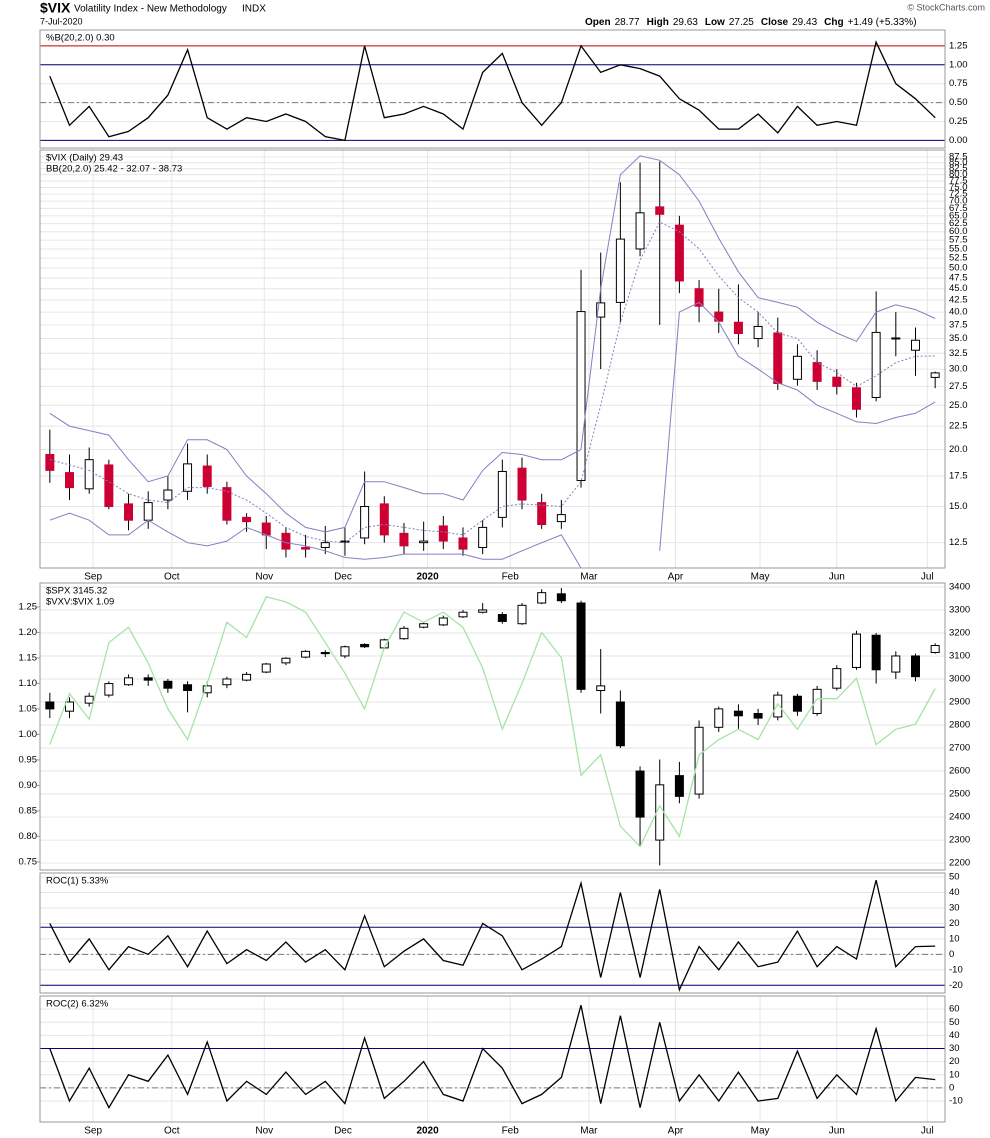 The image size is (990, 1138). What do you see at coordinates (959, 702) in the screenshot?
I see `y-tick-label: 2900` at bounding box center [959, 702].